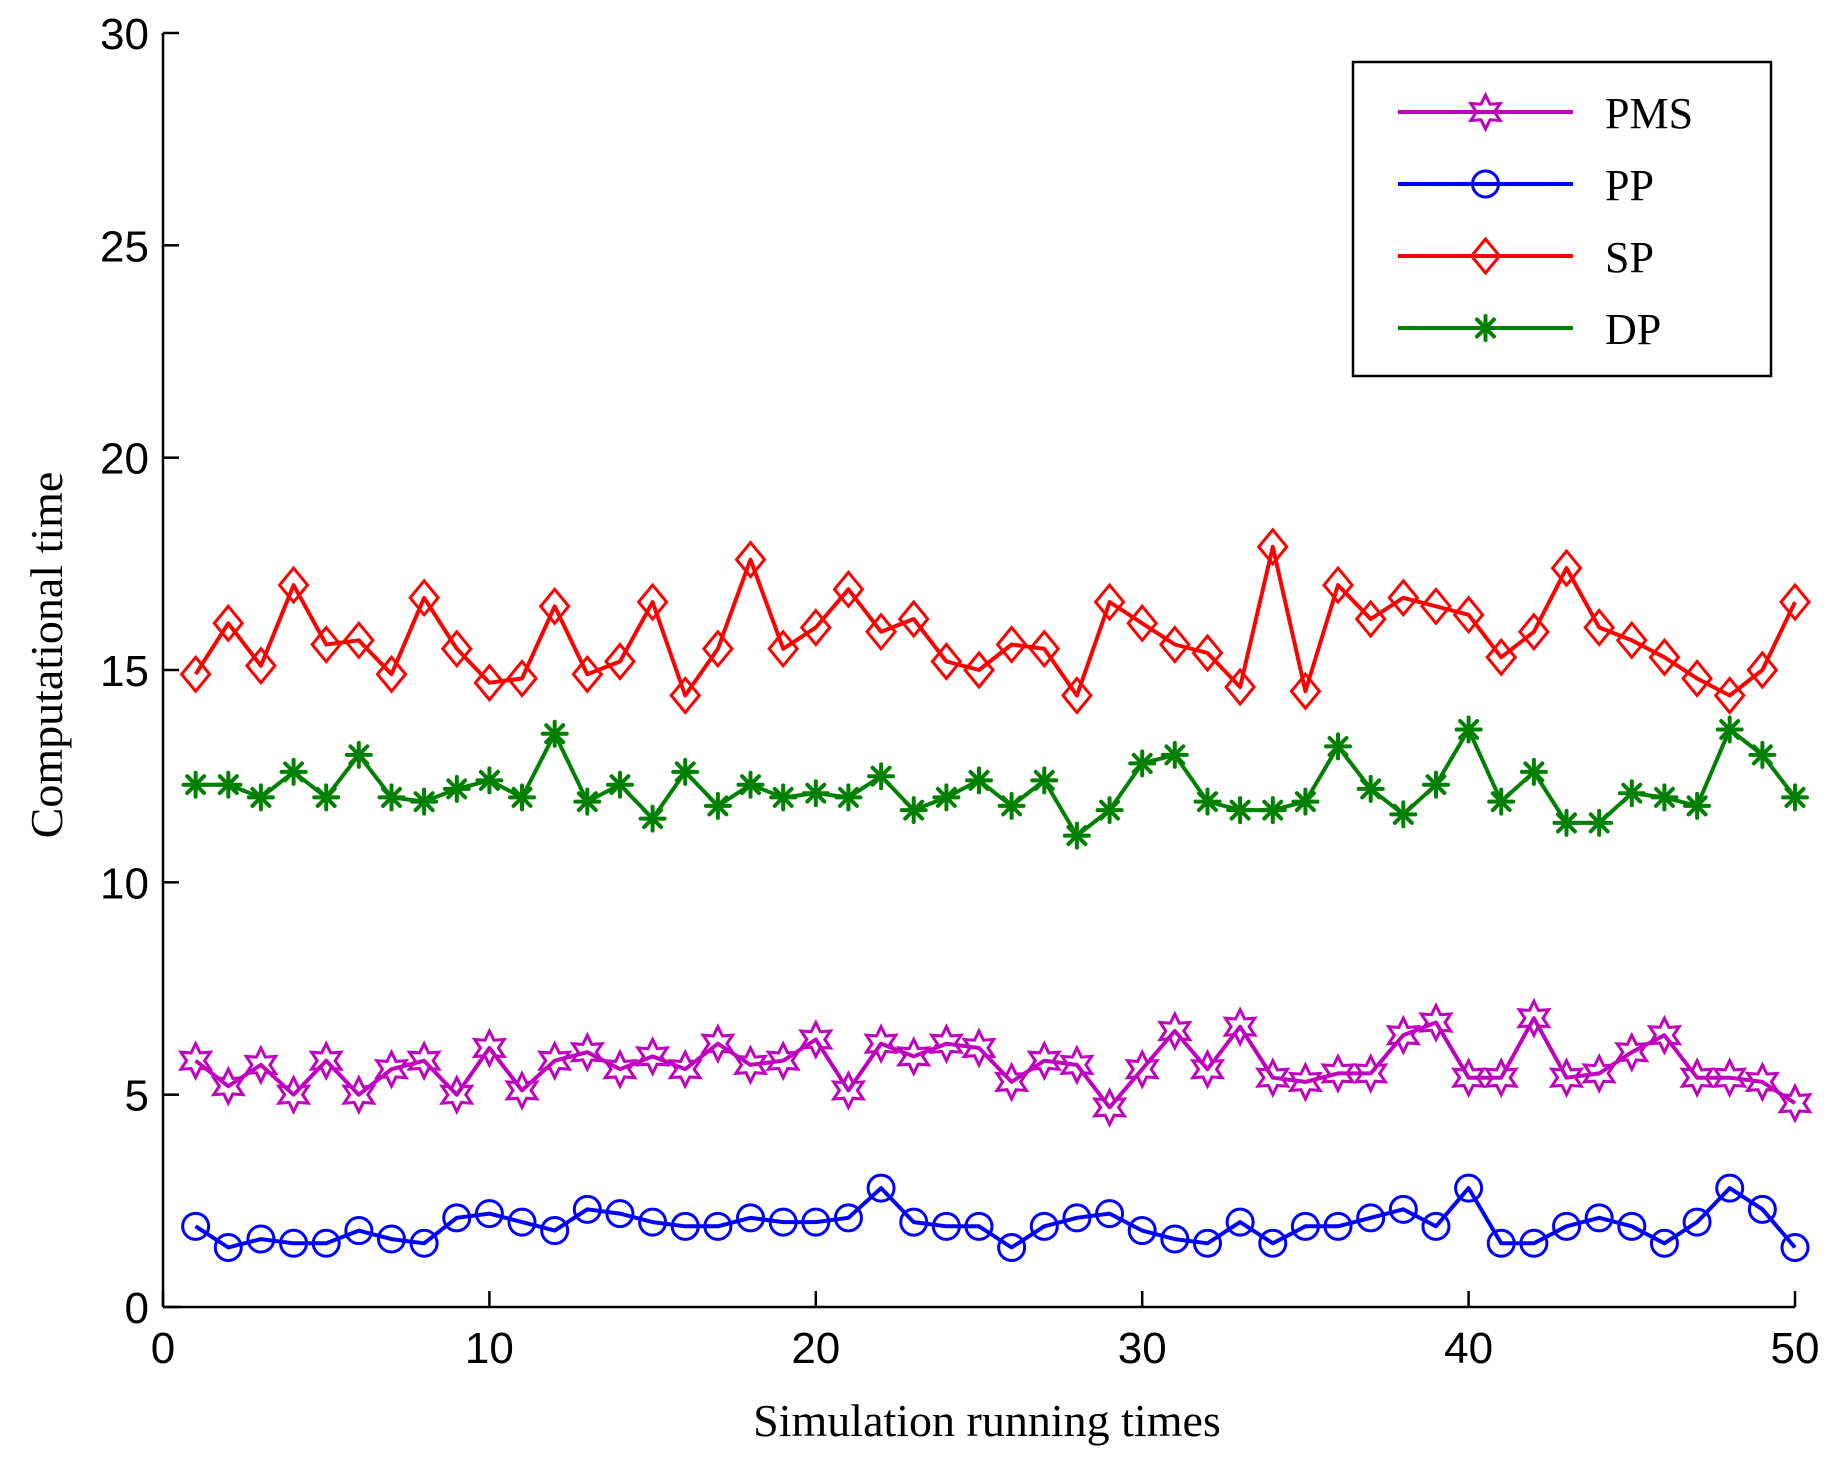 The width and height of the screenshot is (1837, 1460). Describe the element at coordinates (1142, 1348) in the screenshot. I see `x-tick-label: 30` at that location.